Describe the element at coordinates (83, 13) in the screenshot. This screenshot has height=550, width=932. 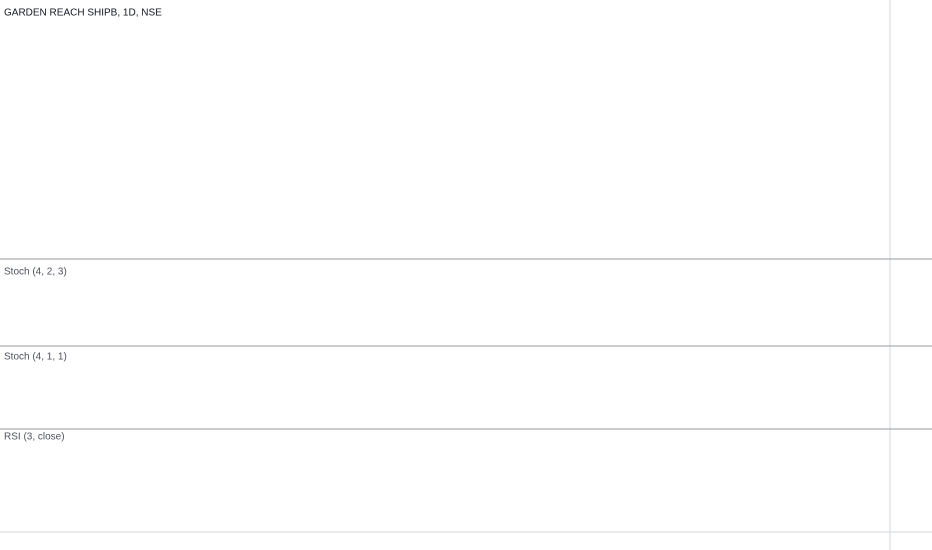
I see `chart-title: GARDEN REACH SHIPB, 1D, NSE` at that location.